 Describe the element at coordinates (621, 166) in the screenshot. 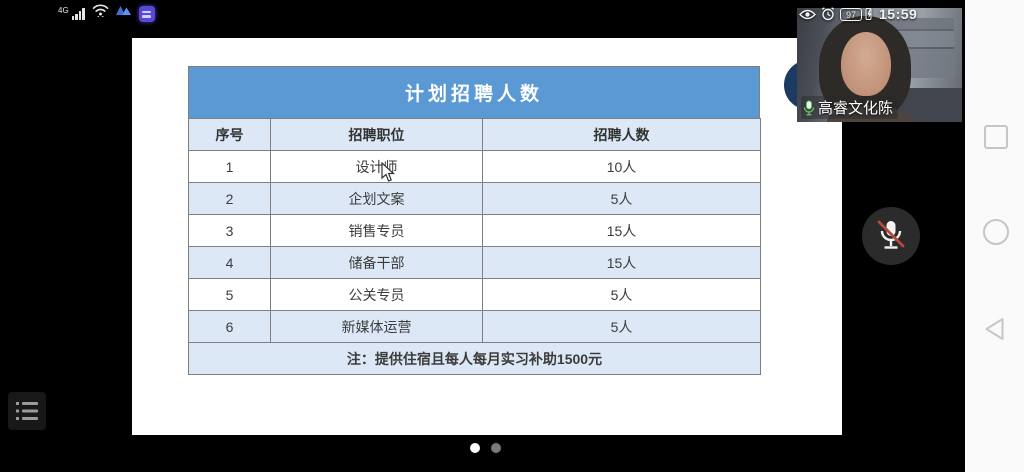

I see `cell-headcount: 10人` at that location.